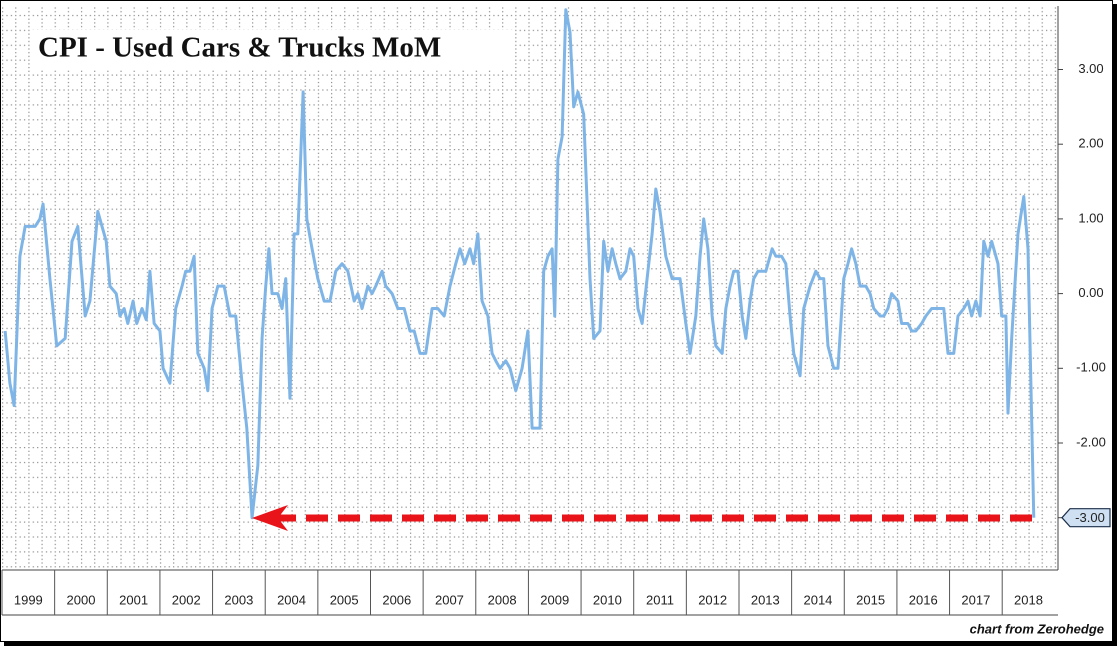  I want to click on x-tick-label: 2017, so click(975, 599).